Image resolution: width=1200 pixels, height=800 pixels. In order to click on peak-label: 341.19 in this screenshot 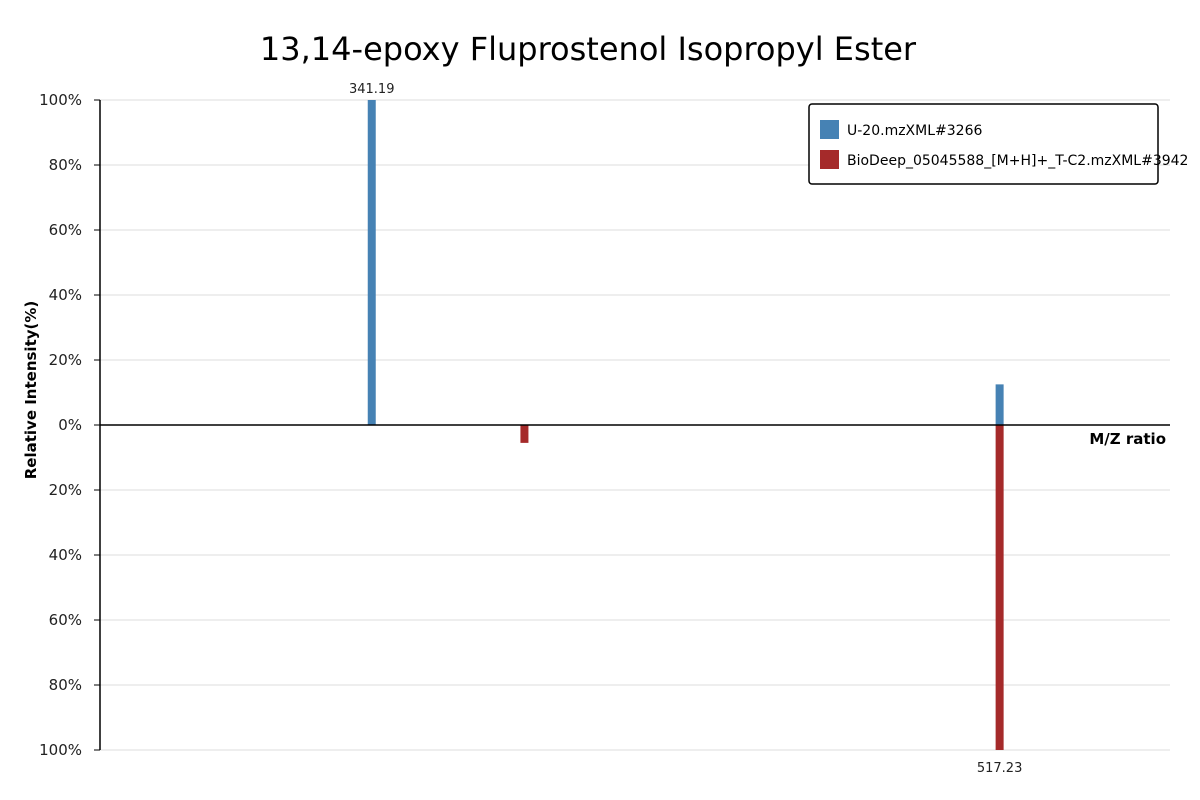, I will do `click(372, 89)`.